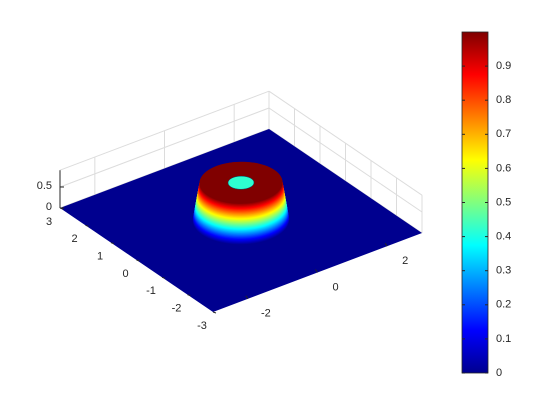 The width and height of the screenshot is (560, 420). What do you see at coordinates (177, 309) in the screenshot?
I see `y-tick-label: -2` at bounding box center [177, 309].